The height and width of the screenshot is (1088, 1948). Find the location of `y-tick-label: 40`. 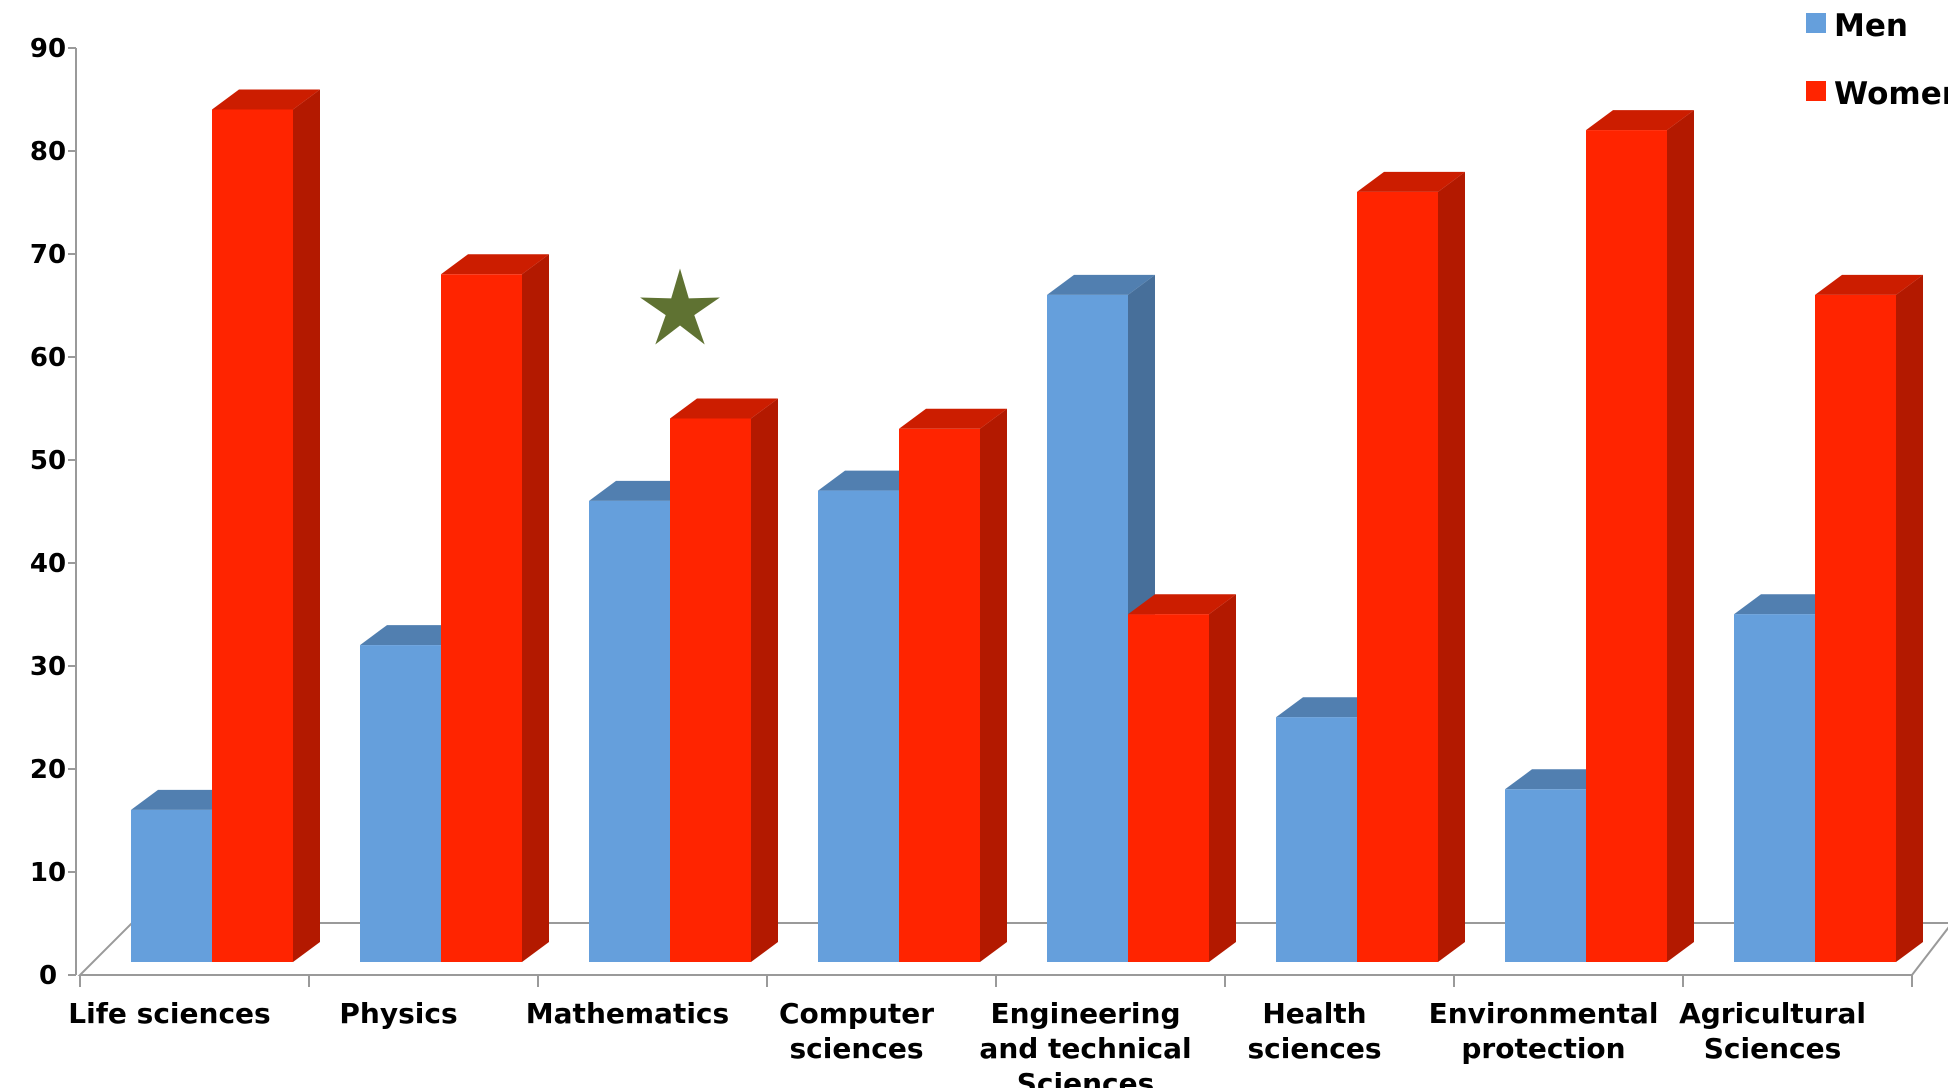

y-tick-label: 40 is located at coordinates (48, 564).